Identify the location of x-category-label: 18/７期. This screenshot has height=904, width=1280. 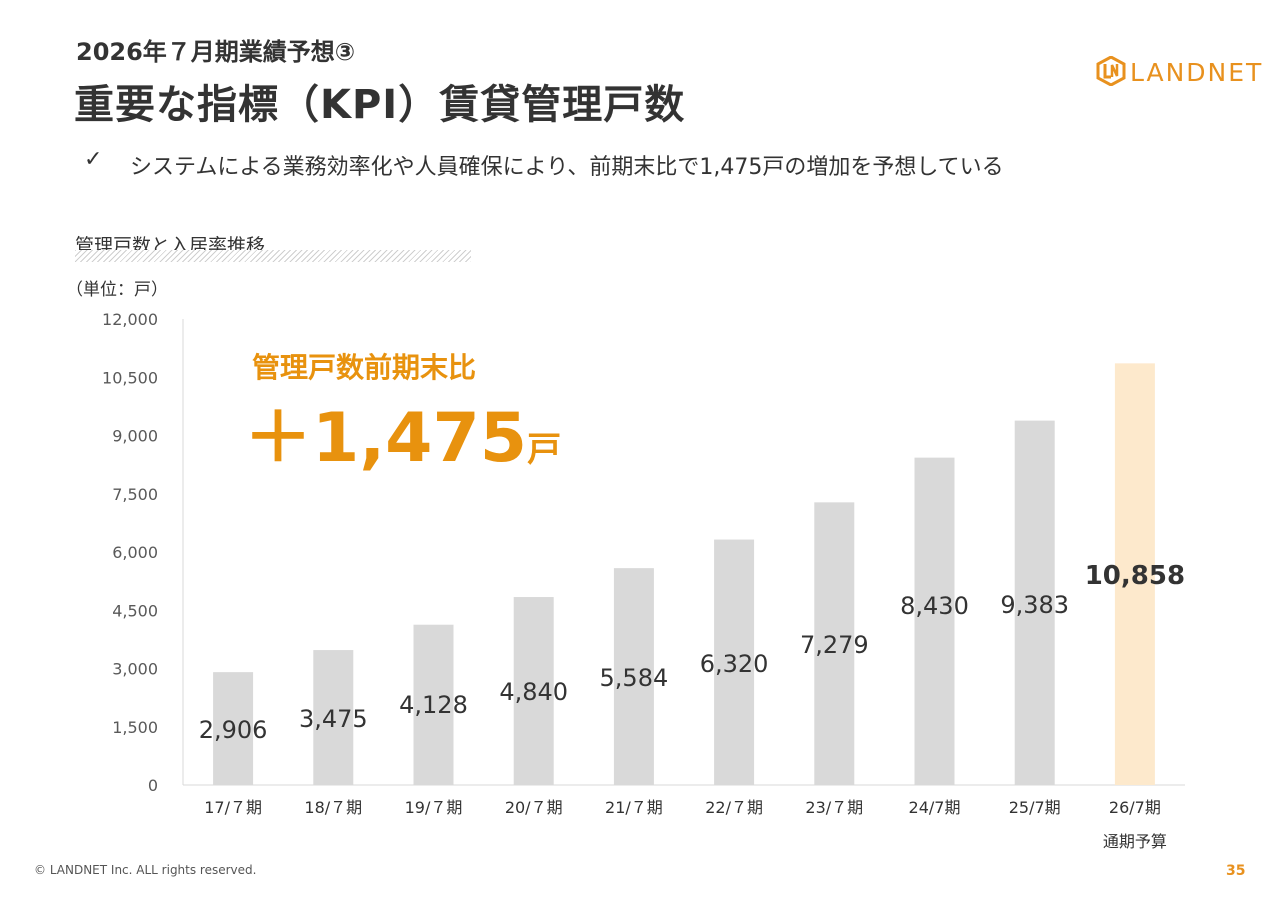
(333, 807).